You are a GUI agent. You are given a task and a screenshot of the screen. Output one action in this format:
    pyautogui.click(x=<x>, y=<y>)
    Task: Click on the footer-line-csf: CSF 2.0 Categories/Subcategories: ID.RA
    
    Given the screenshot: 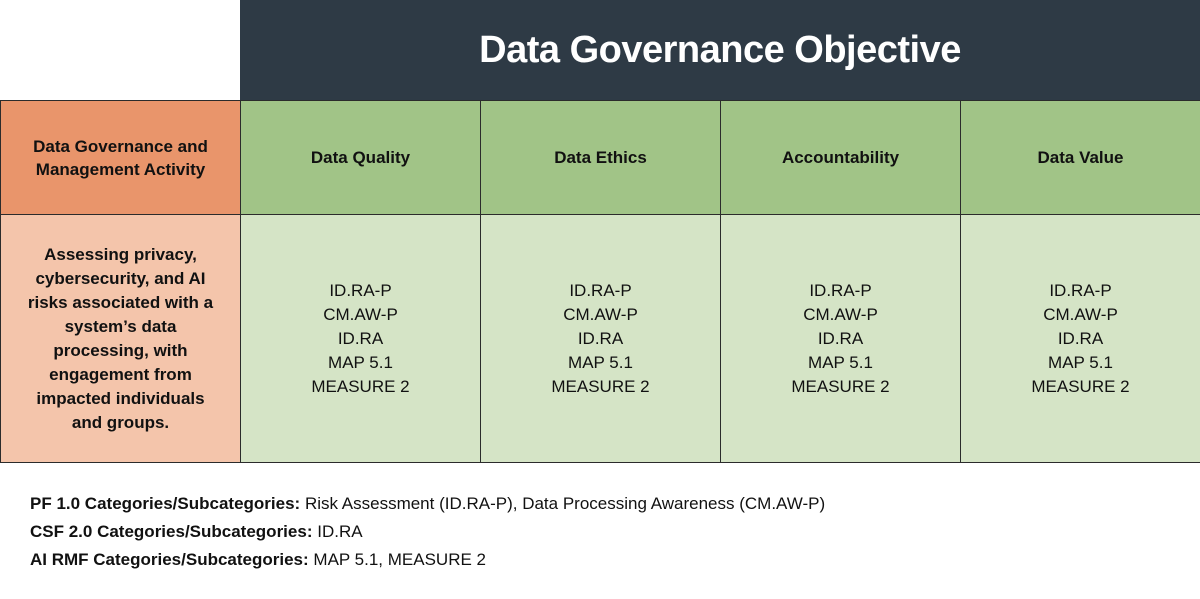 What is the action you would take?
    pyautogui.click(x=427, y=532)
    